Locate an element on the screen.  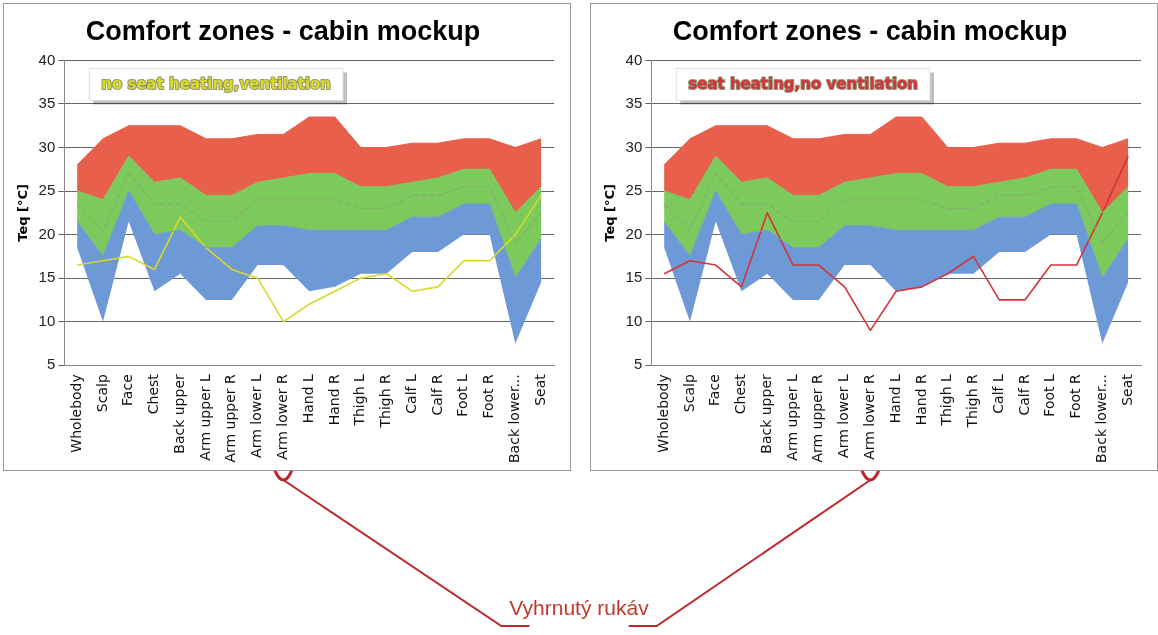
text: no seat heating,ventilation is located at coordinates (216, 84).